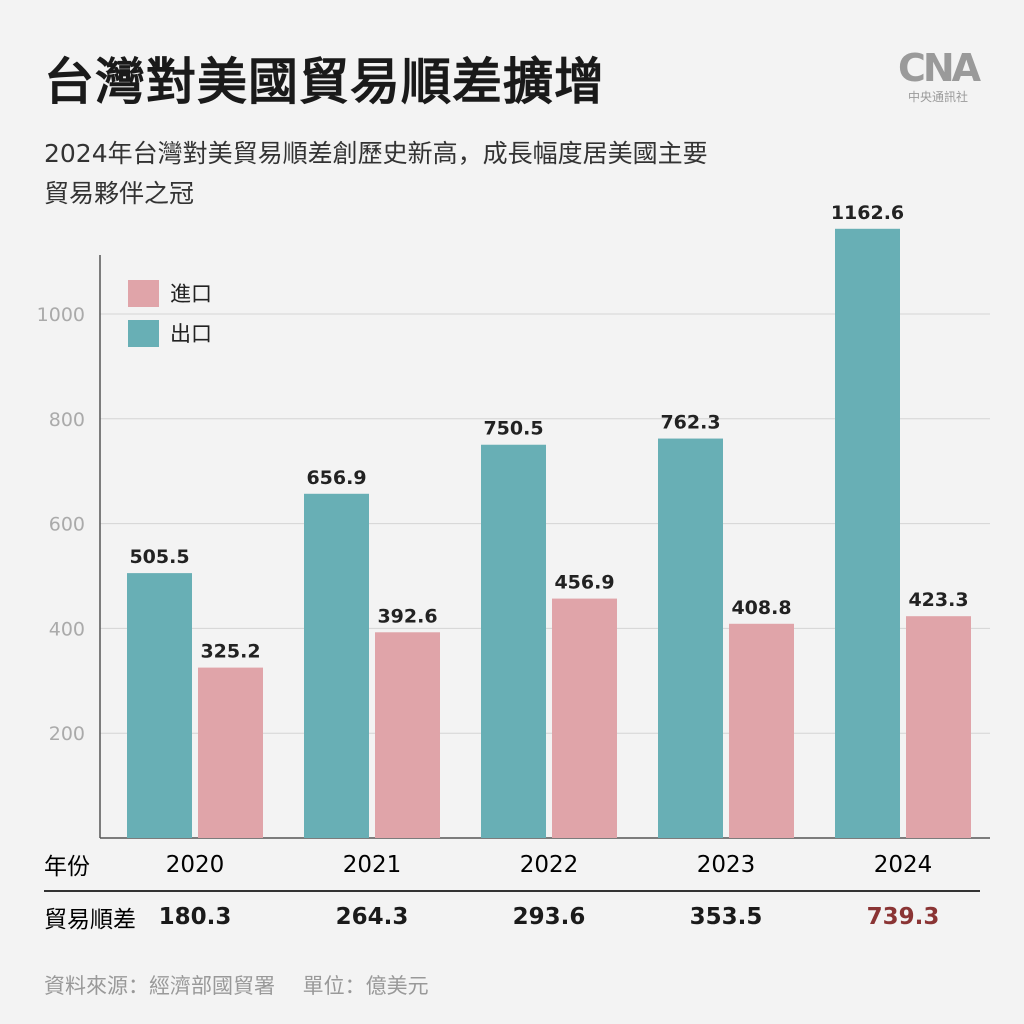 The height and width of the screenshot is (1024, 1024). What do you see at coordinates (159, 557) in the screenshot?
I see `data-label: 505.5` at bounding box center [159, 557].